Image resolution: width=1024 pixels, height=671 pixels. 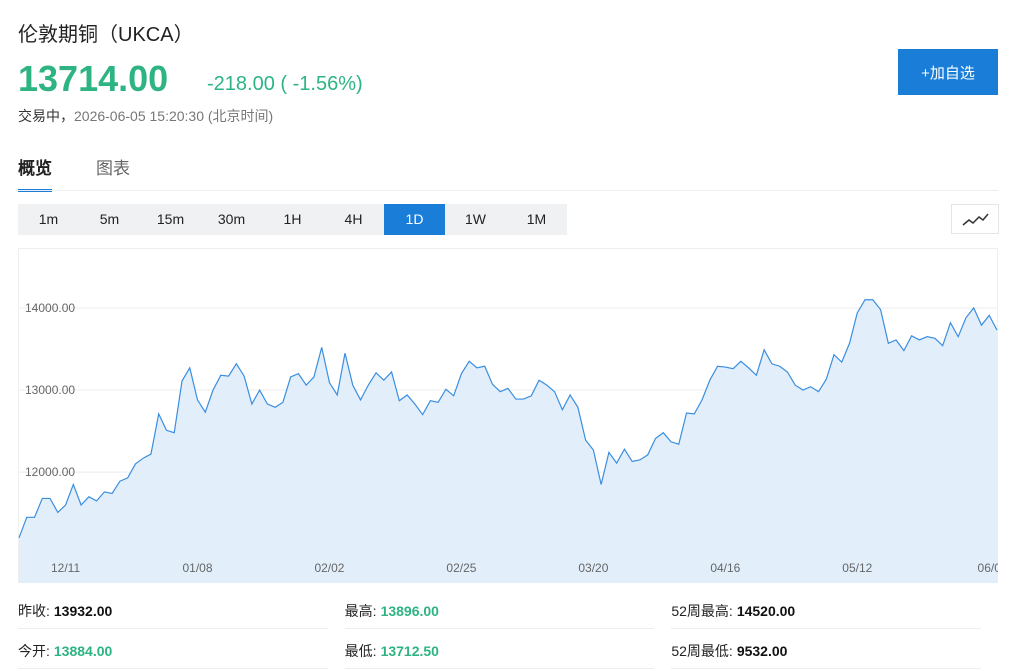 I want to click on title: 伦敦期铜（UKCA）, so click(x=106, y=35).